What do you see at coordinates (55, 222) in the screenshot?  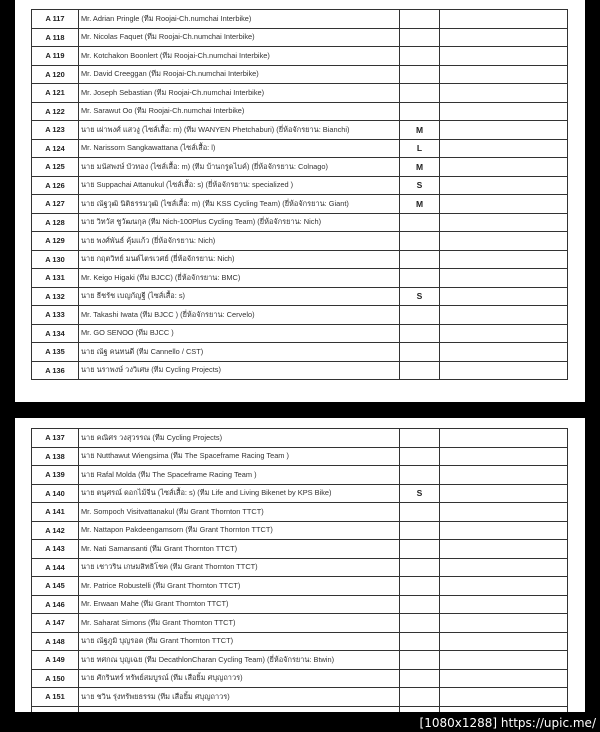 I see `row-id: A 128` at bounding box center [55, 222].